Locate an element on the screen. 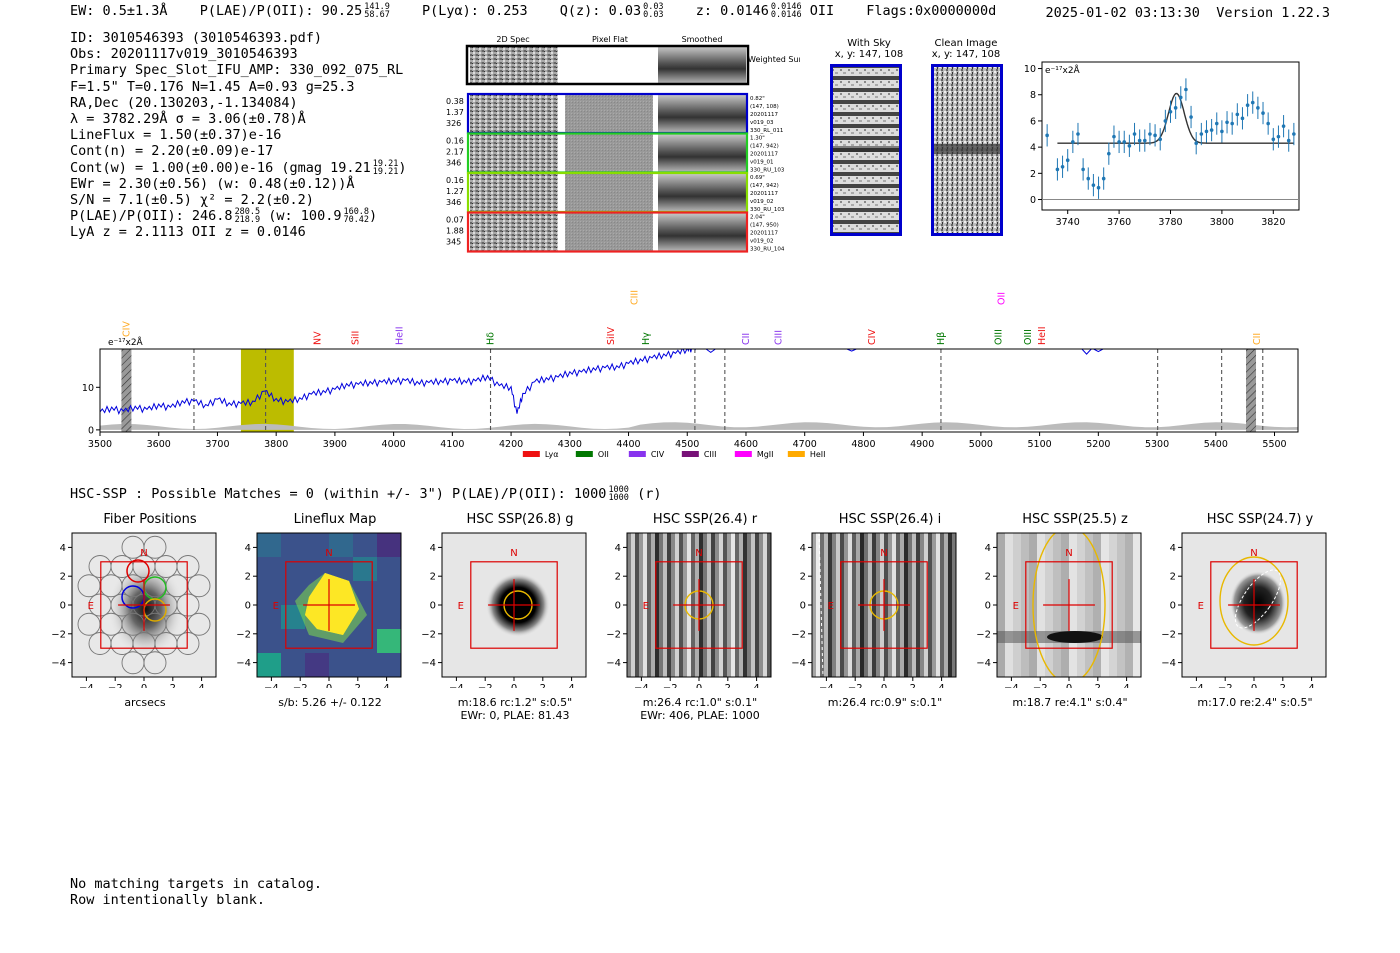 The image size is (1400, 953). fit-xtick-label: 3820 is located at coordinates (1273, 222).